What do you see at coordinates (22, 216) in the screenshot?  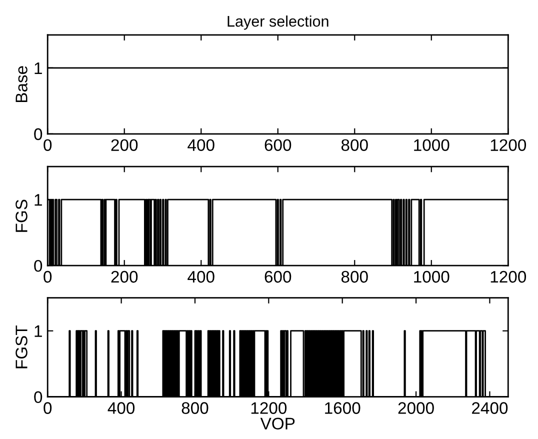 I see `y-axis-title: FGS` at bounding box center [22, 216].